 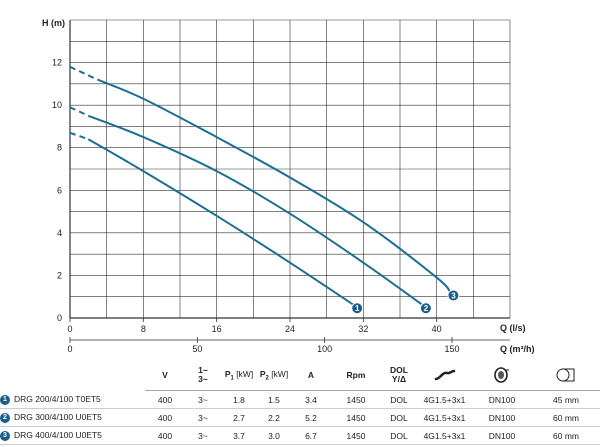 I want to click on spec-model-cell: 3 DRG 400/4/100 U0ET5, so click(x=72, y=435).